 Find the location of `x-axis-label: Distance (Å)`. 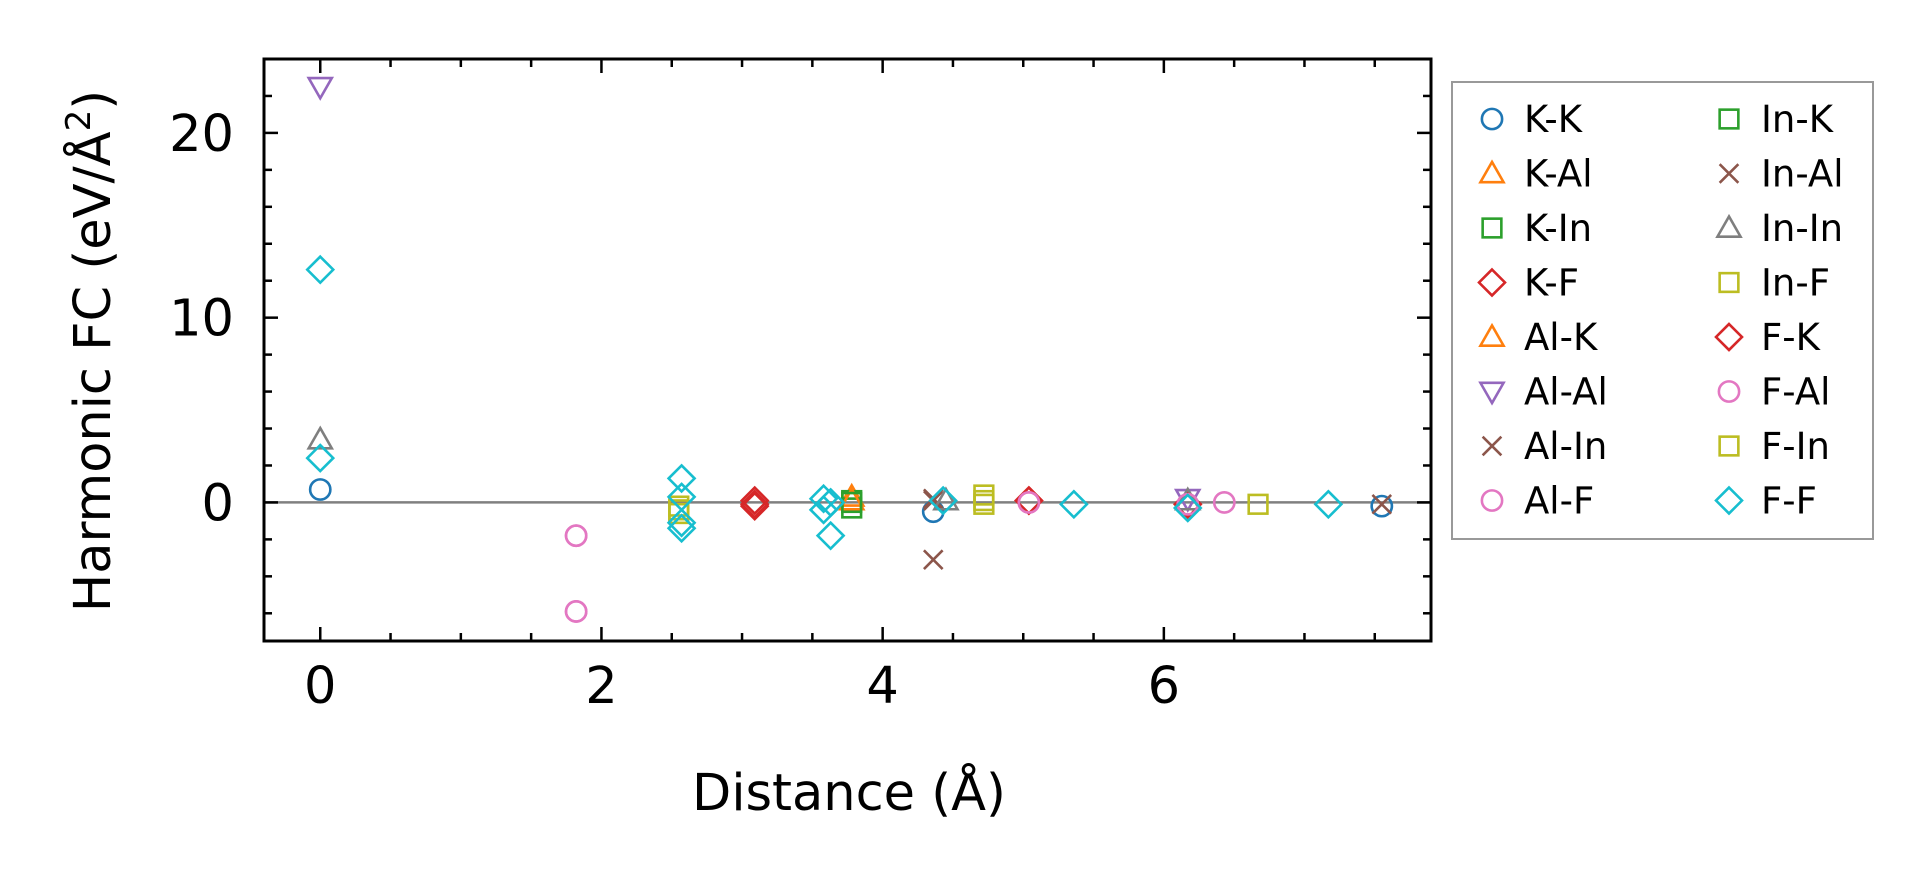

x-axis-label: Distance (Å) is located at coordinates (849, 792).